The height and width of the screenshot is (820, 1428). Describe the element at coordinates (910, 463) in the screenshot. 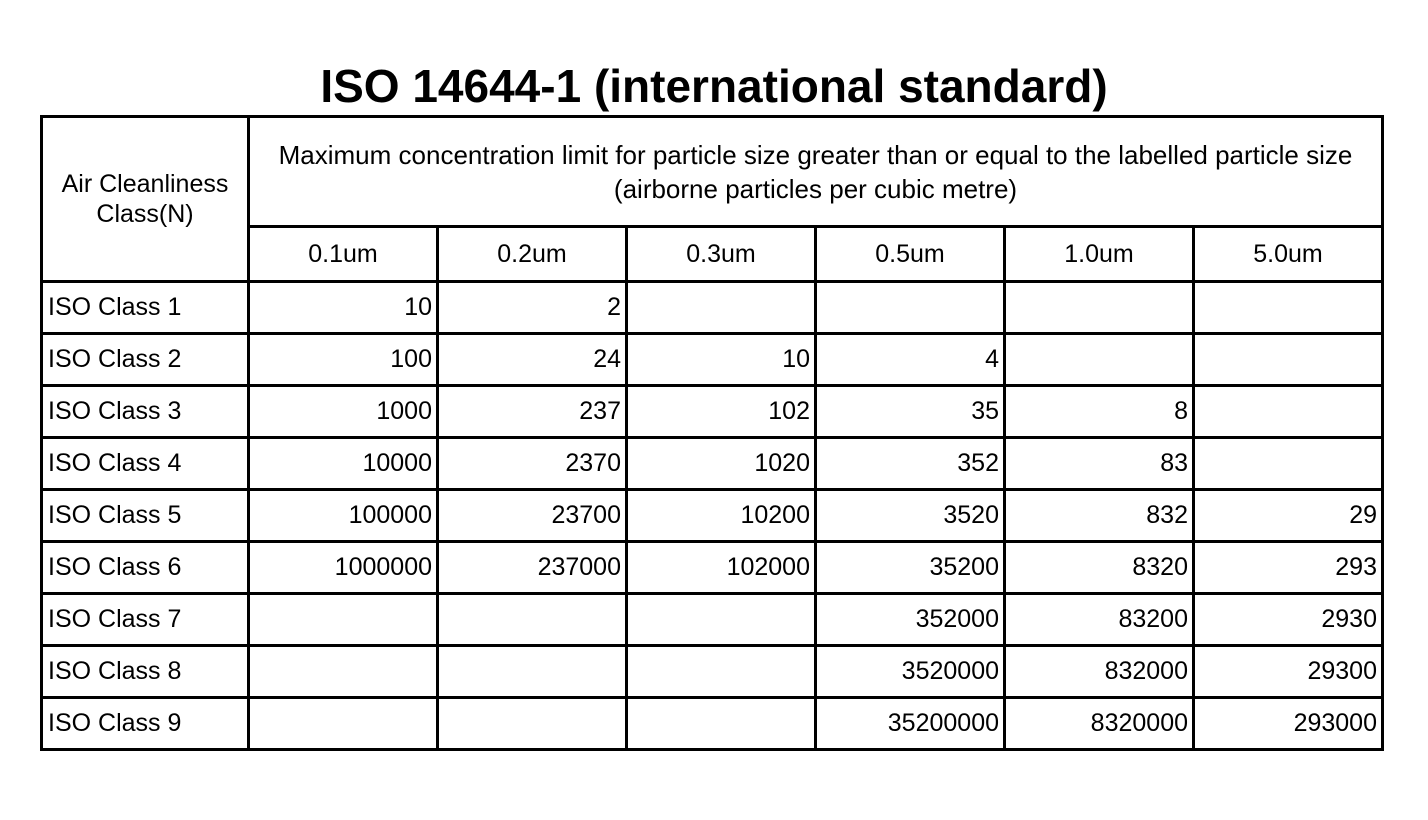

I see `concentration-cell: 352` at that location.